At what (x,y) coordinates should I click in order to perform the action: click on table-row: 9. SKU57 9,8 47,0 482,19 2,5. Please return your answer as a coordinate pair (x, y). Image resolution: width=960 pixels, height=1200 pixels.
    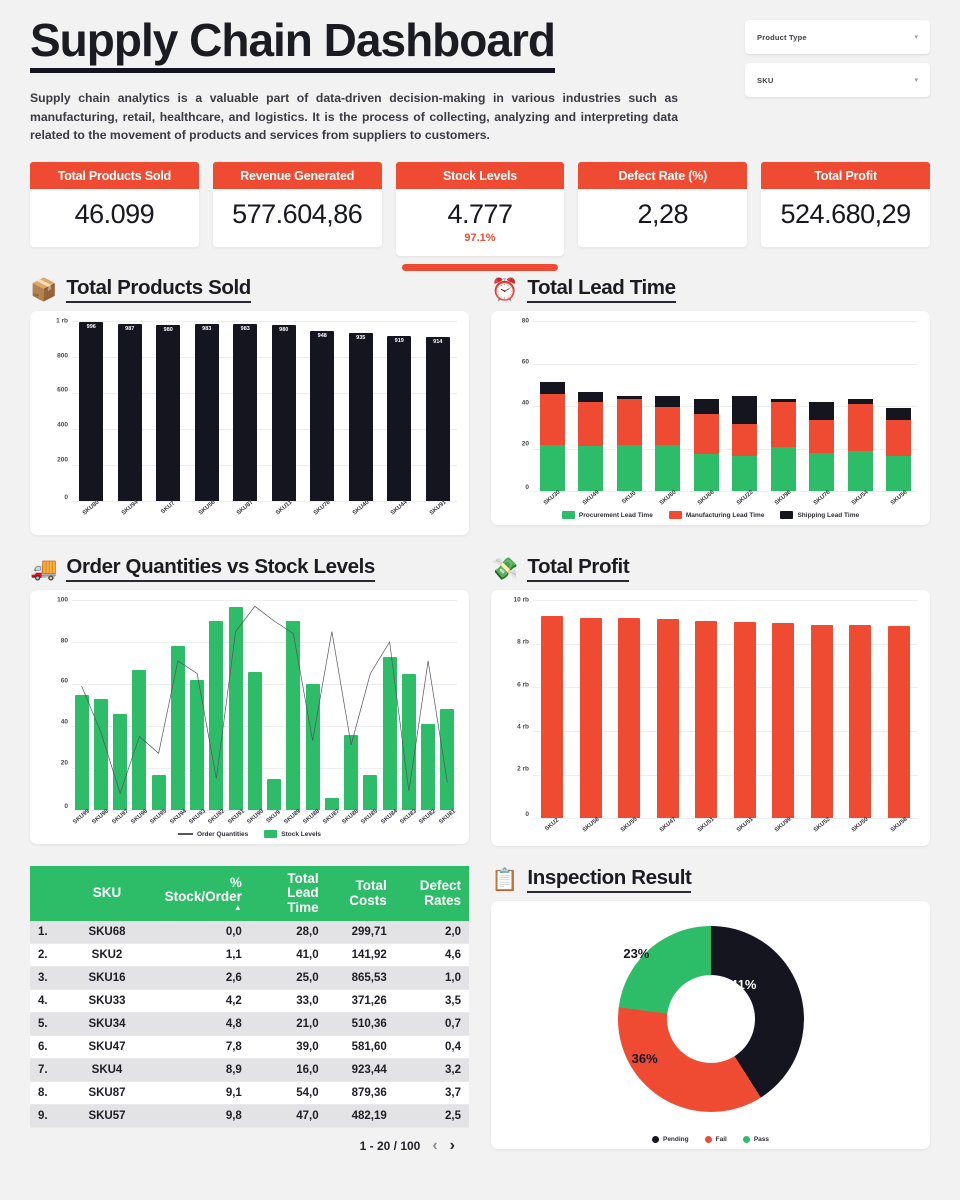
    Looking at the image, I should click on (249, 1116).